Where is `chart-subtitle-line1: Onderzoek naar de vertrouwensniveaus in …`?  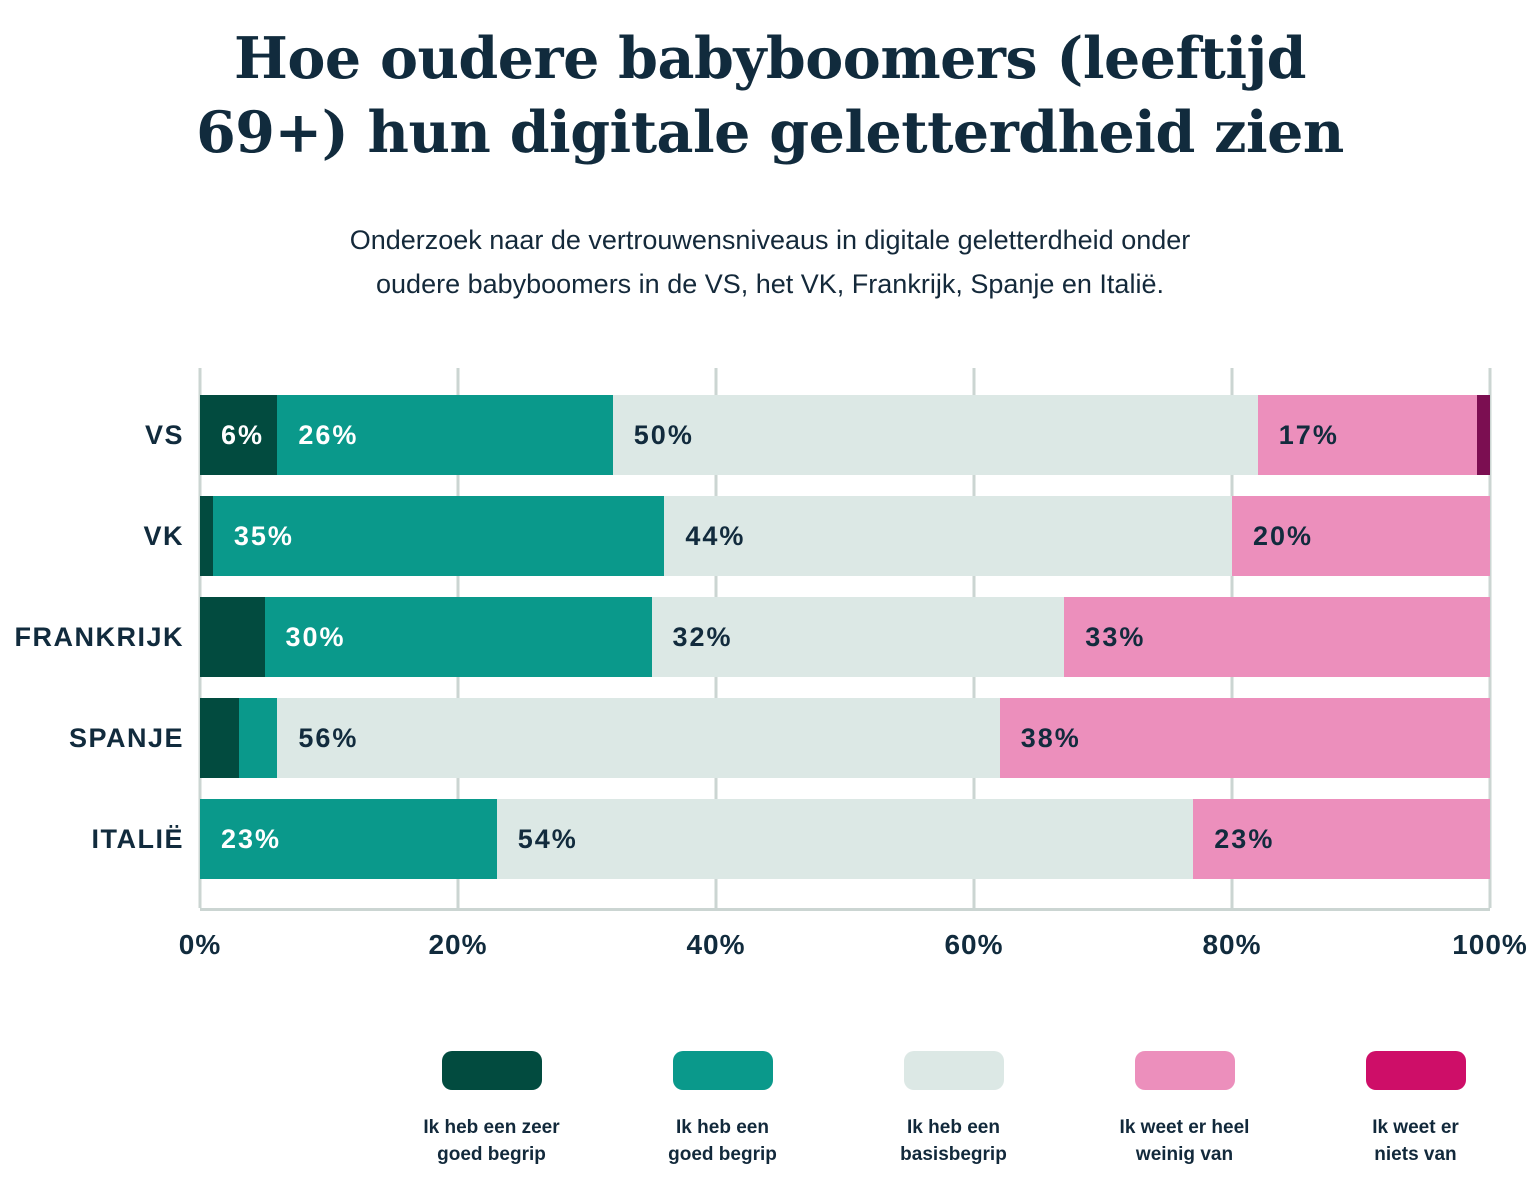 chart-subtitle-line1: Onderzoek naar de vertrouwensniveaus in … is located at coordinates (770, 240).